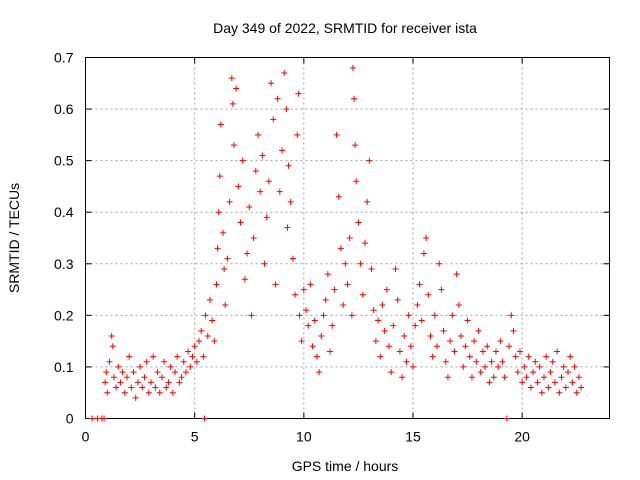 The width and height of the screenshot is (640, 480). What do you see at coordinates (64, 109) in the screenshot?
I see `y-tick-label: 0.6` at bounding box center [64, 109].